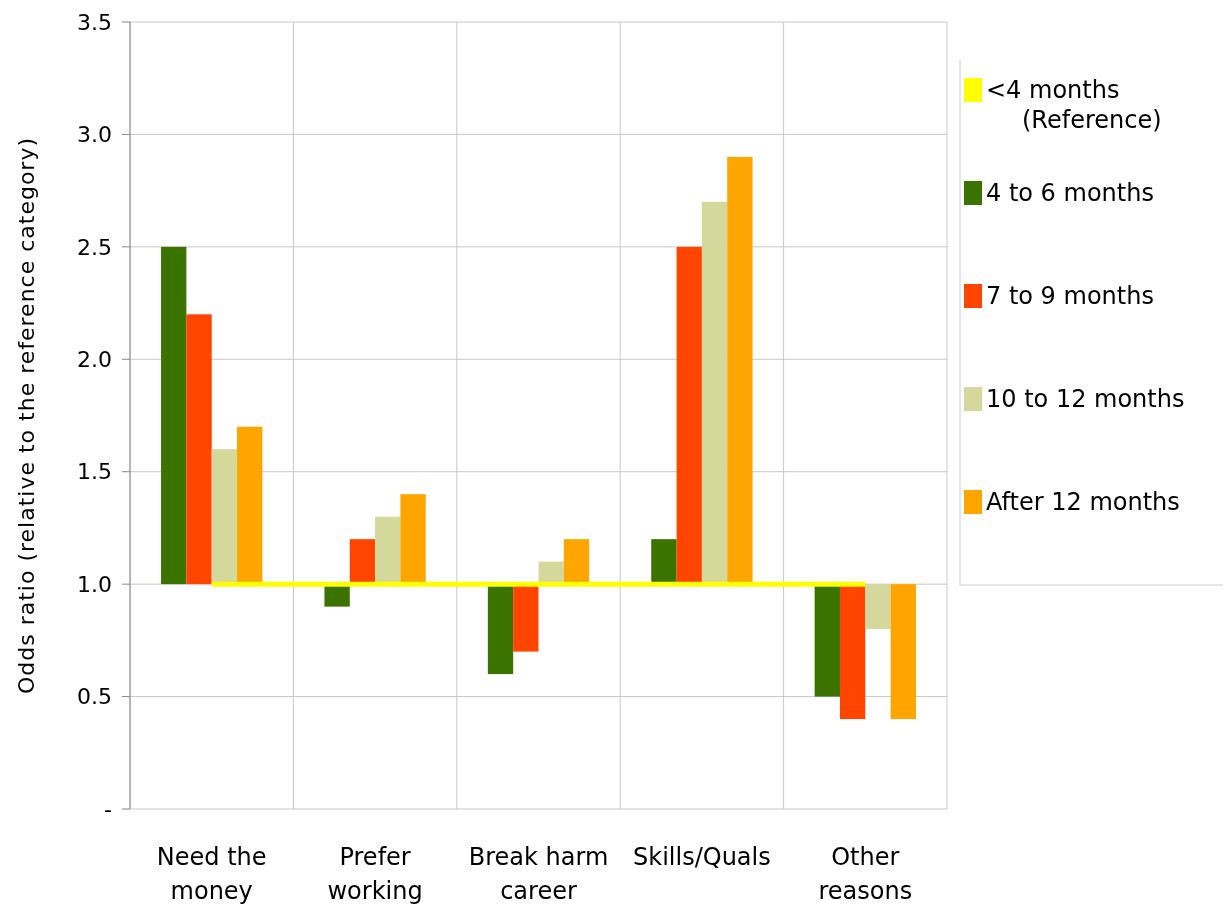  Describe the element at coordinates (1070, 193) in the screenshot. I see `legend-label: 4 to 6 months` at that location.